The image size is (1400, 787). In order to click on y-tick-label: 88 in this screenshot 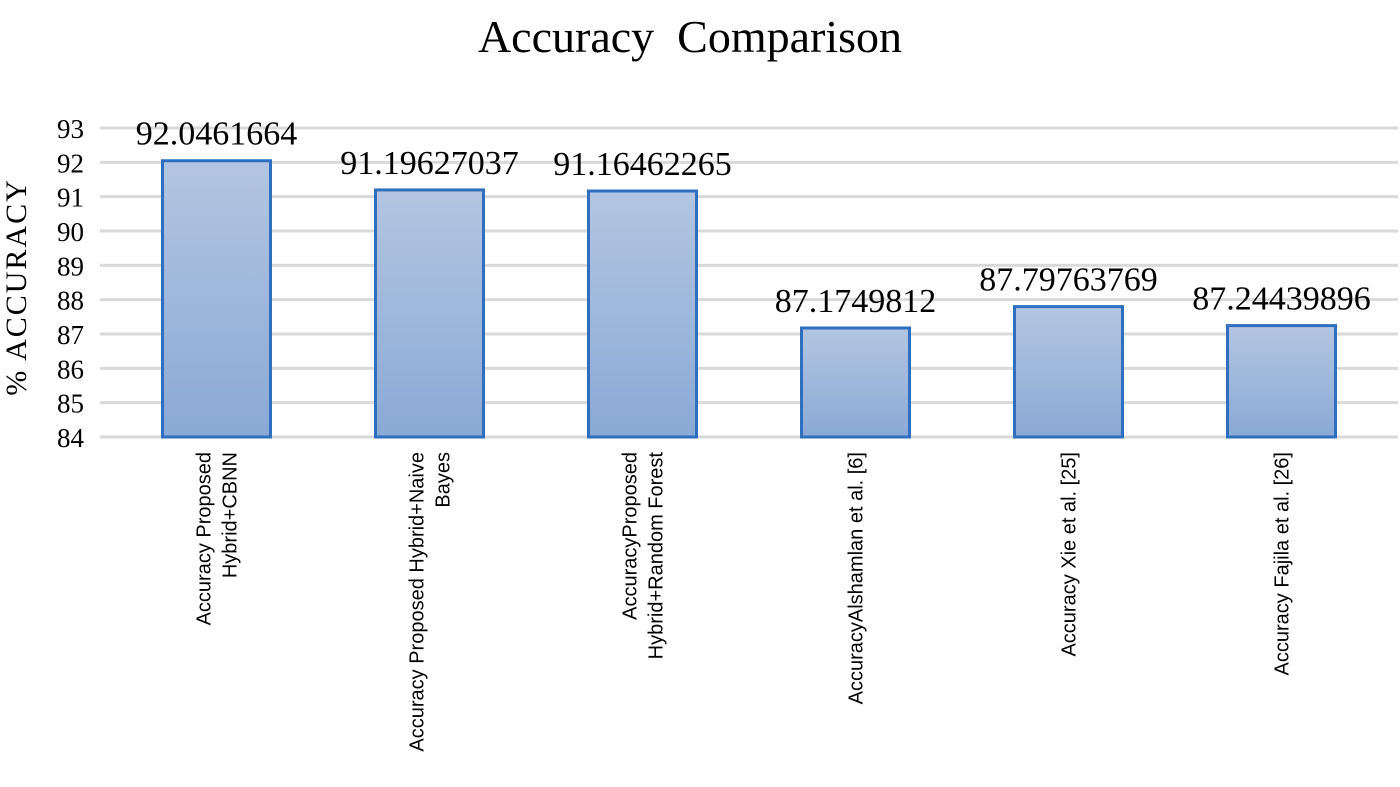, I will do `click(70, 301)`.